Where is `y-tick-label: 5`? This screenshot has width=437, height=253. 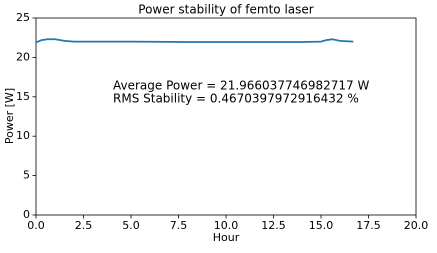 y-tick-label: 5 is located at coordinates (26, 175).